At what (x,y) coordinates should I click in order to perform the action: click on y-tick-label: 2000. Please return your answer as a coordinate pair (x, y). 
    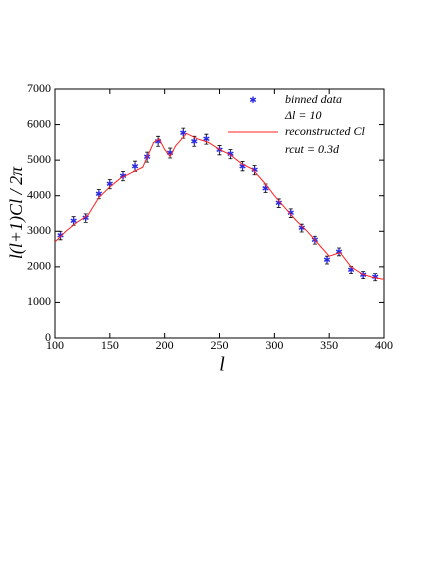
    Looking at the image, I should click on (39, 266).